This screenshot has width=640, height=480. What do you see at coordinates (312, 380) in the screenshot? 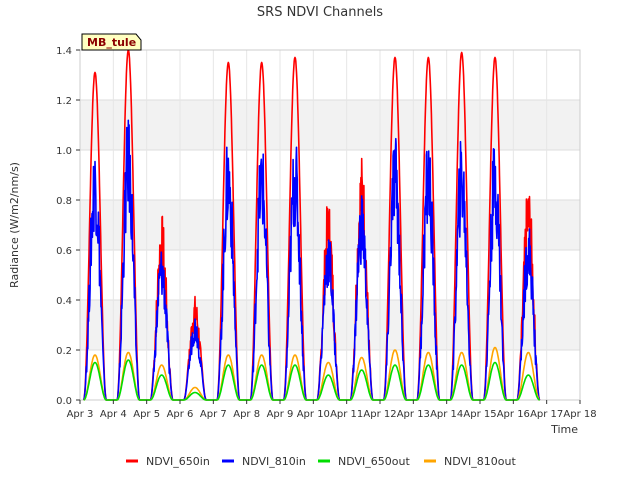
I see `series-line-ndvi-650out` at bounding box center [312, 380].